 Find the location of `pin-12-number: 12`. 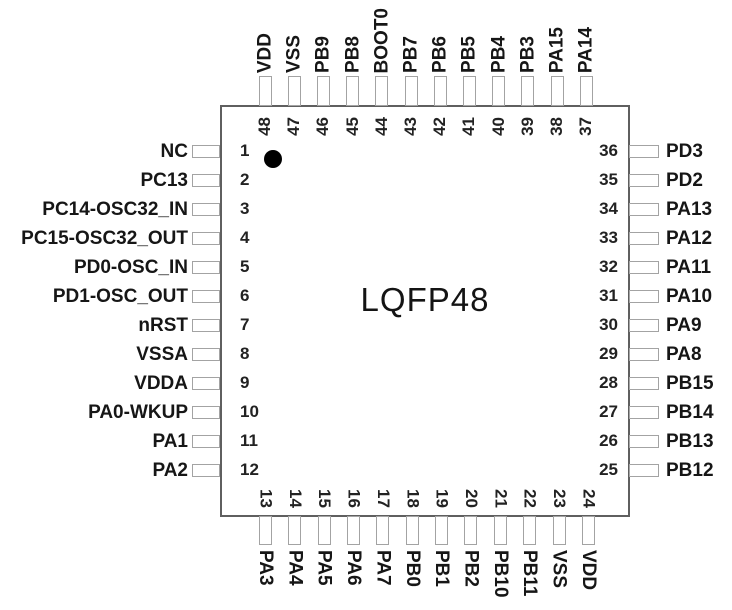

pin-12-number: 12 is located at coordinates (249, 469).